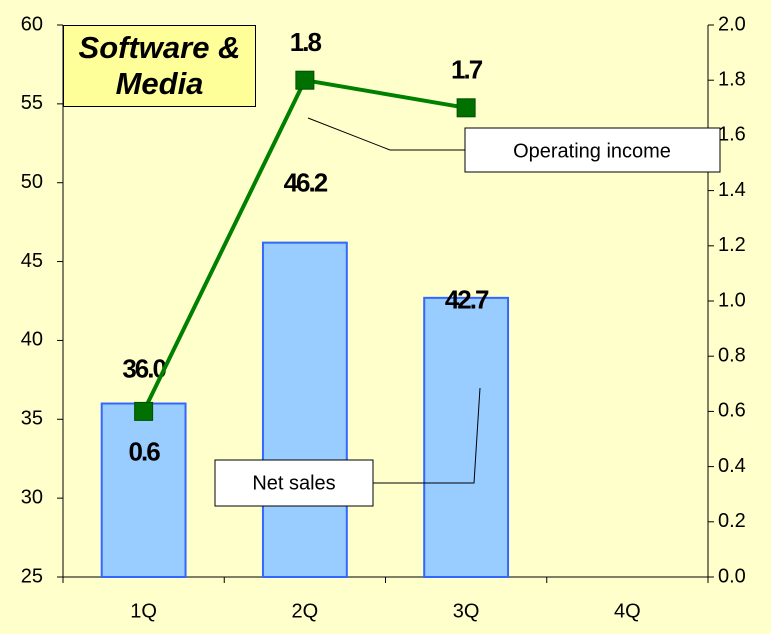 The height and width of the screenshot is (634, 771). I want to click on y2-tick-label: 0.8, so click(732, 355).